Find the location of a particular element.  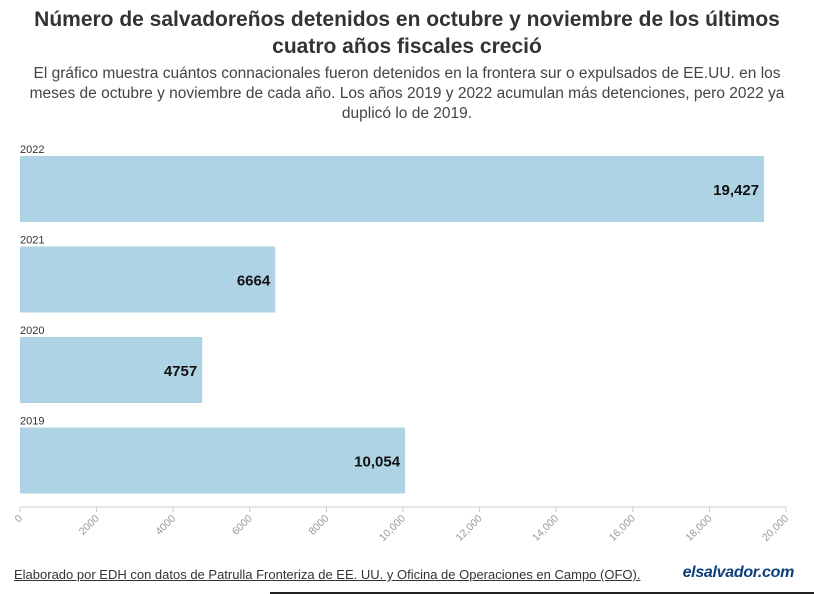

x-tick-label: 14,000 is located at coordinates (545, 528).